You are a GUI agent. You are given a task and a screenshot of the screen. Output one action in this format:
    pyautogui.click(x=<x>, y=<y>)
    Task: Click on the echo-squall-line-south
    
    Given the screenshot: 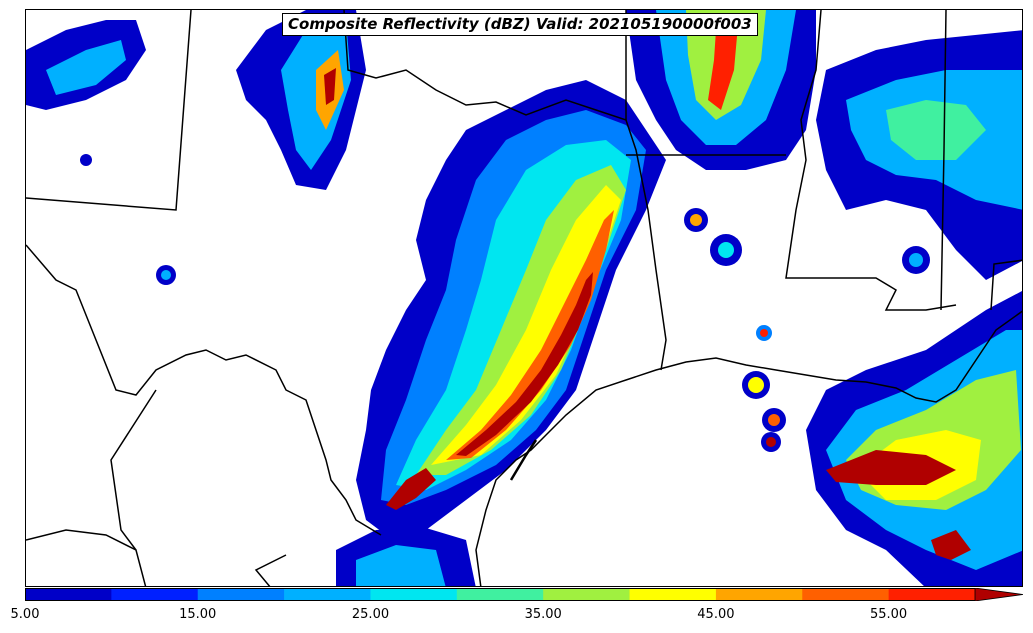 What is the action you would take?
    pyautogui.click(x=411, y=489)
    